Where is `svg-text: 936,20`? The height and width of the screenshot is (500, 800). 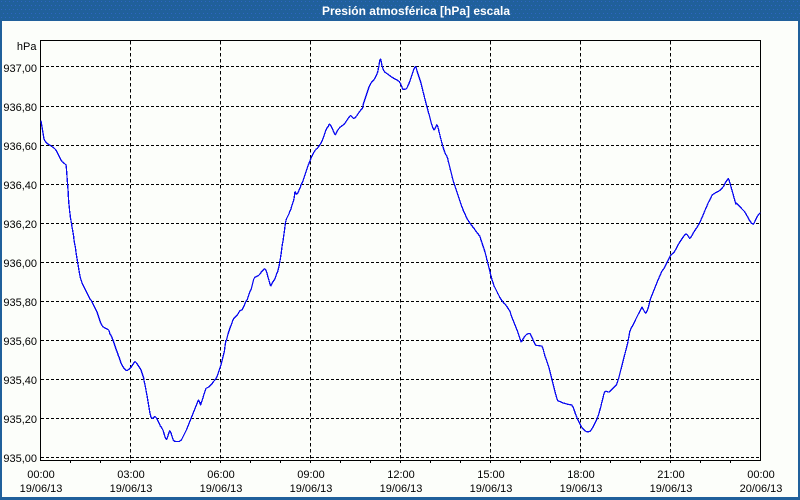
svg-text: 936,20 is located at coordinates (20, 225).